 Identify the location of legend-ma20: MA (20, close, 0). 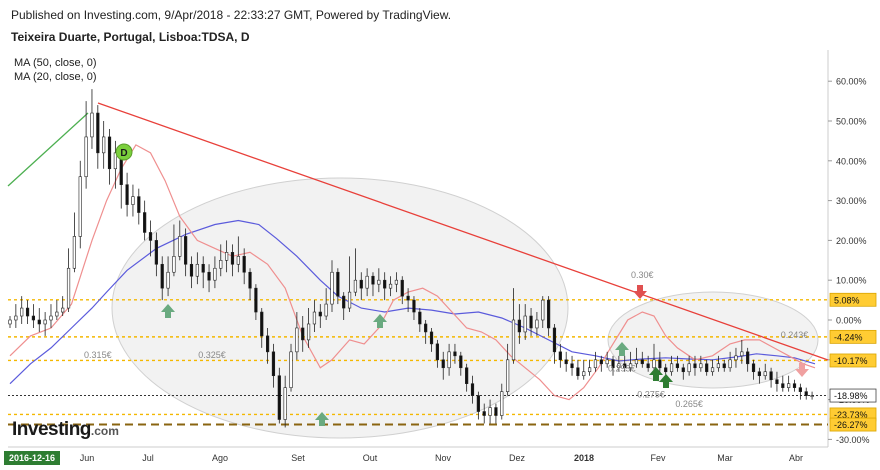
(55, 77).